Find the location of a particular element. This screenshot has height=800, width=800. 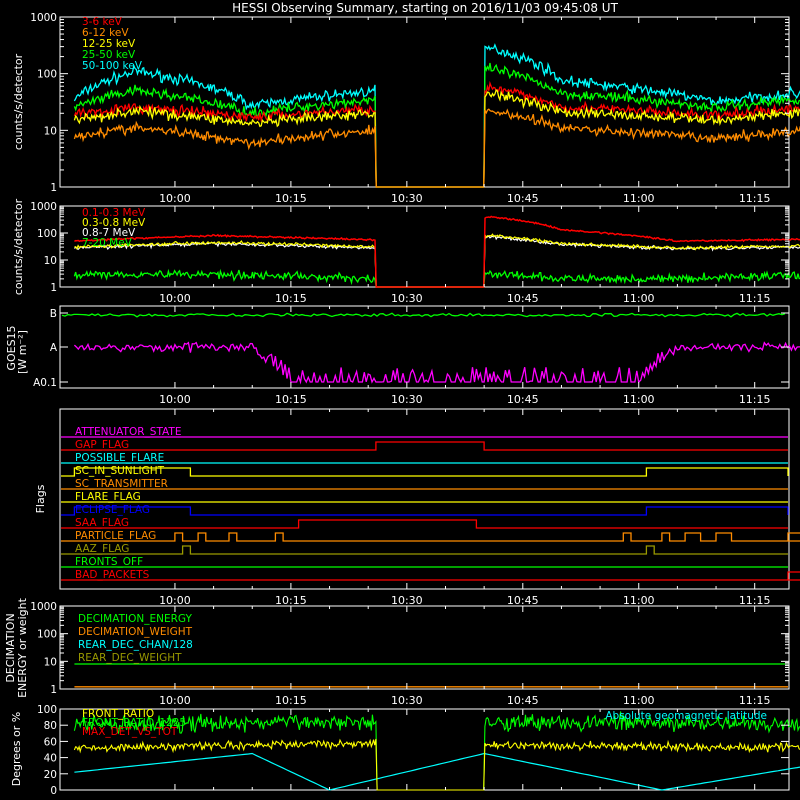

flag-label: GAP_FLAG is located at coordinates (102, 445).